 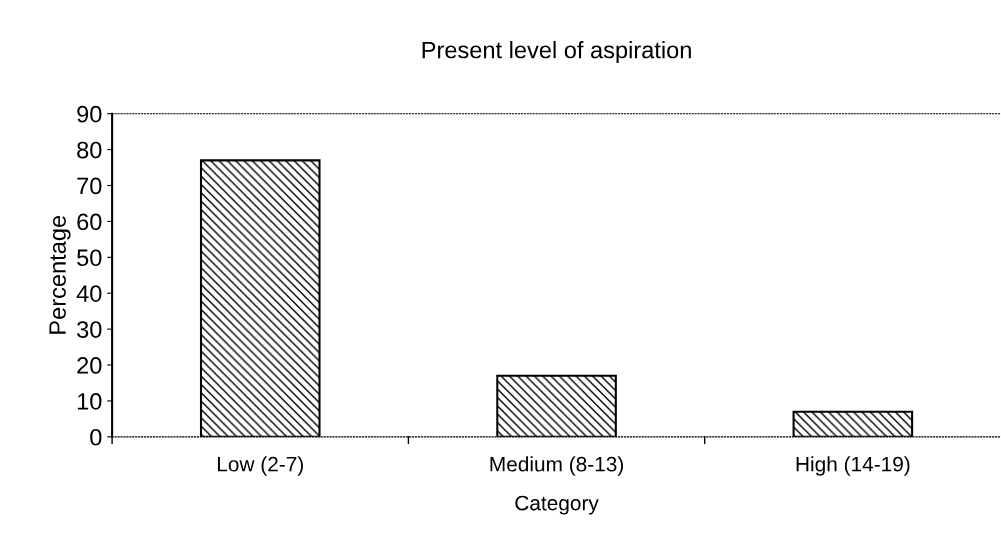 I want to click on y-tick-label: 0, so click(x=96, y=437).